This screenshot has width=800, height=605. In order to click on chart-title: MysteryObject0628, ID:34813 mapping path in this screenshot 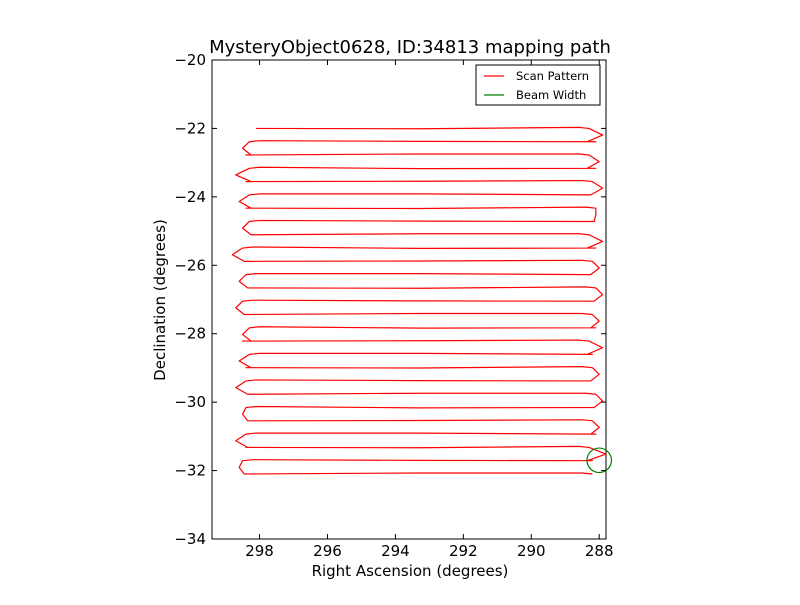, I will do `click(410, 47)`.